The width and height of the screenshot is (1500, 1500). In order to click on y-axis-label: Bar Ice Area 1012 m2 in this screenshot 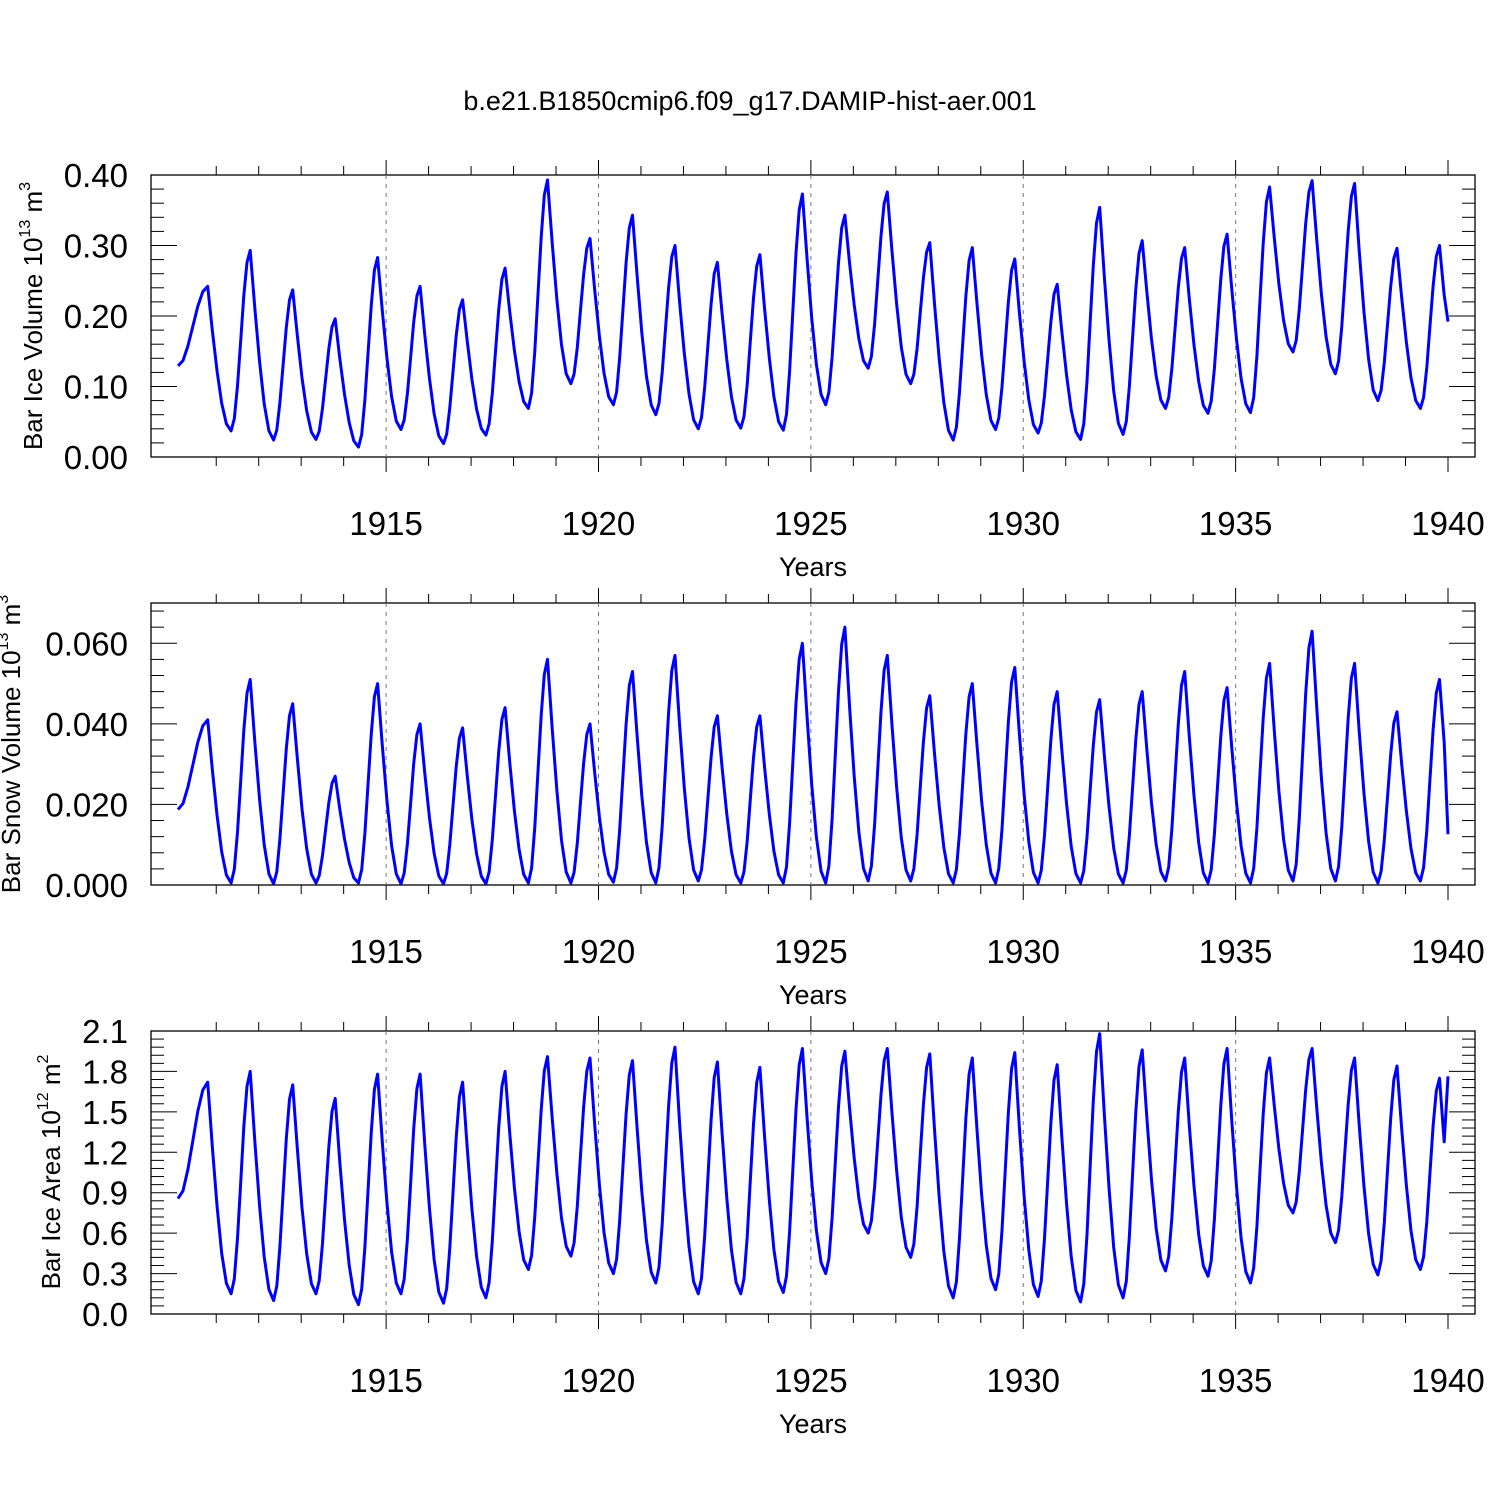, I will do `click(50, 1171)`.